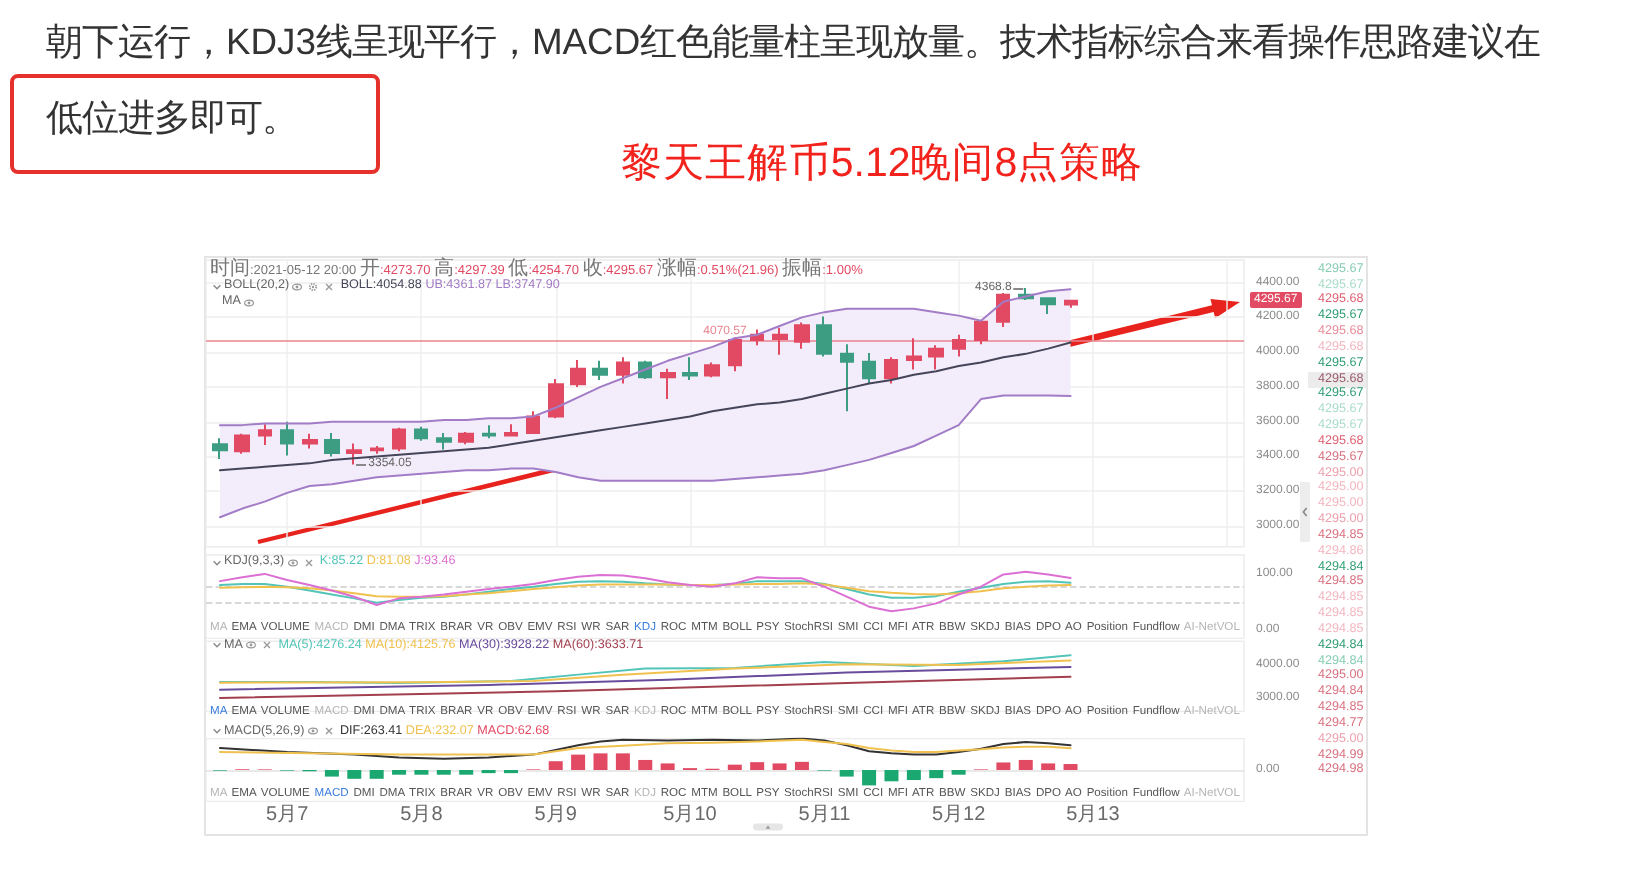 The height and width of the screenshot is (880, 1644). I want to click on x-tick-label: 5月11, so click(825, 815).